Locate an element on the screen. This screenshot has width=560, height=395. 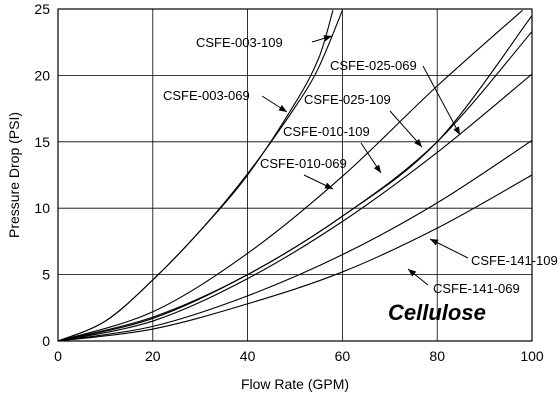
y-tick-label: 5 is located at coordinates (46, 275).